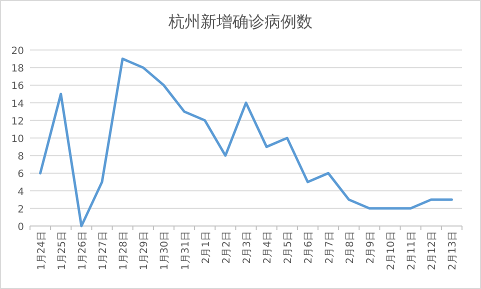 The width and height of the screenshot is (481, 289). What do you see at coordinates (21, 174) in the screenshot?
I see `y-tick-label: 6` at bounding box center [21, 174].